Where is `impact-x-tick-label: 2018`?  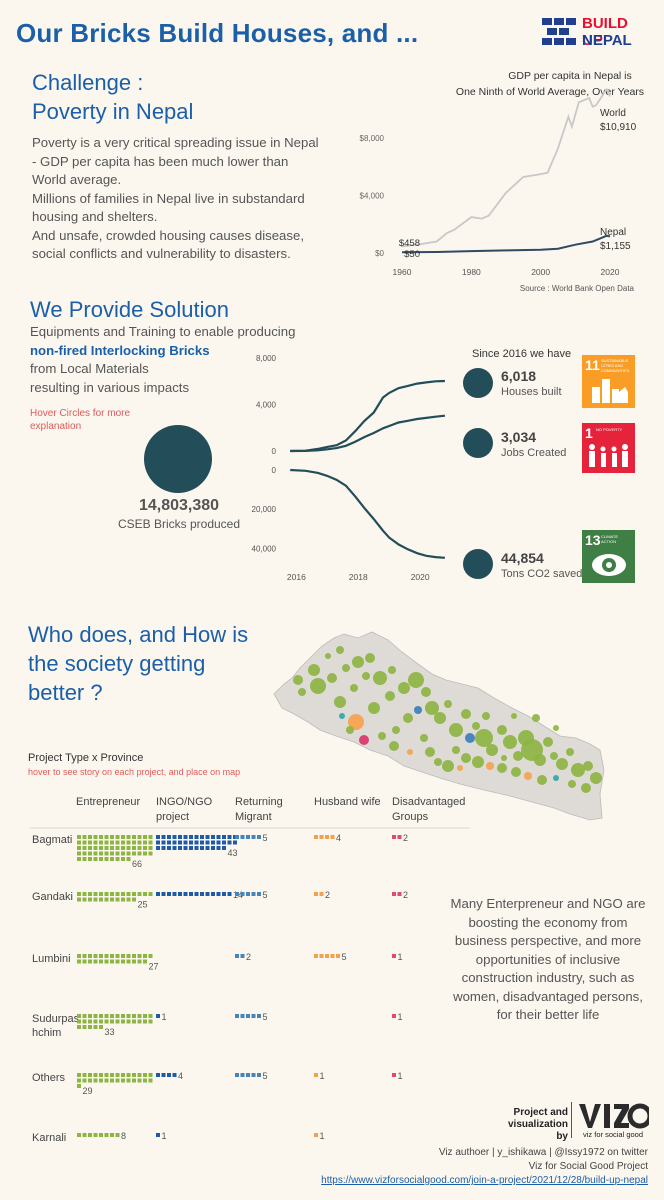 impact-x-tick-label: 2018 is located at coordinates (358, 577).